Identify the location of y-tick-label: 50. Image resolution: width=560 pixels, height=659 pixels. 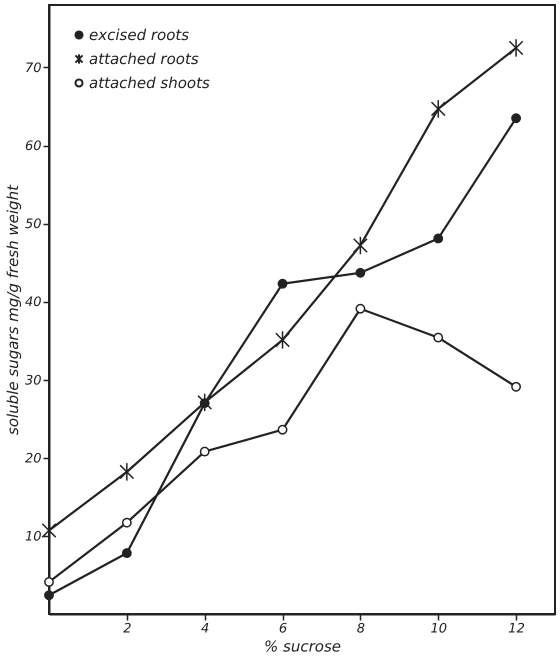
(33, 224).